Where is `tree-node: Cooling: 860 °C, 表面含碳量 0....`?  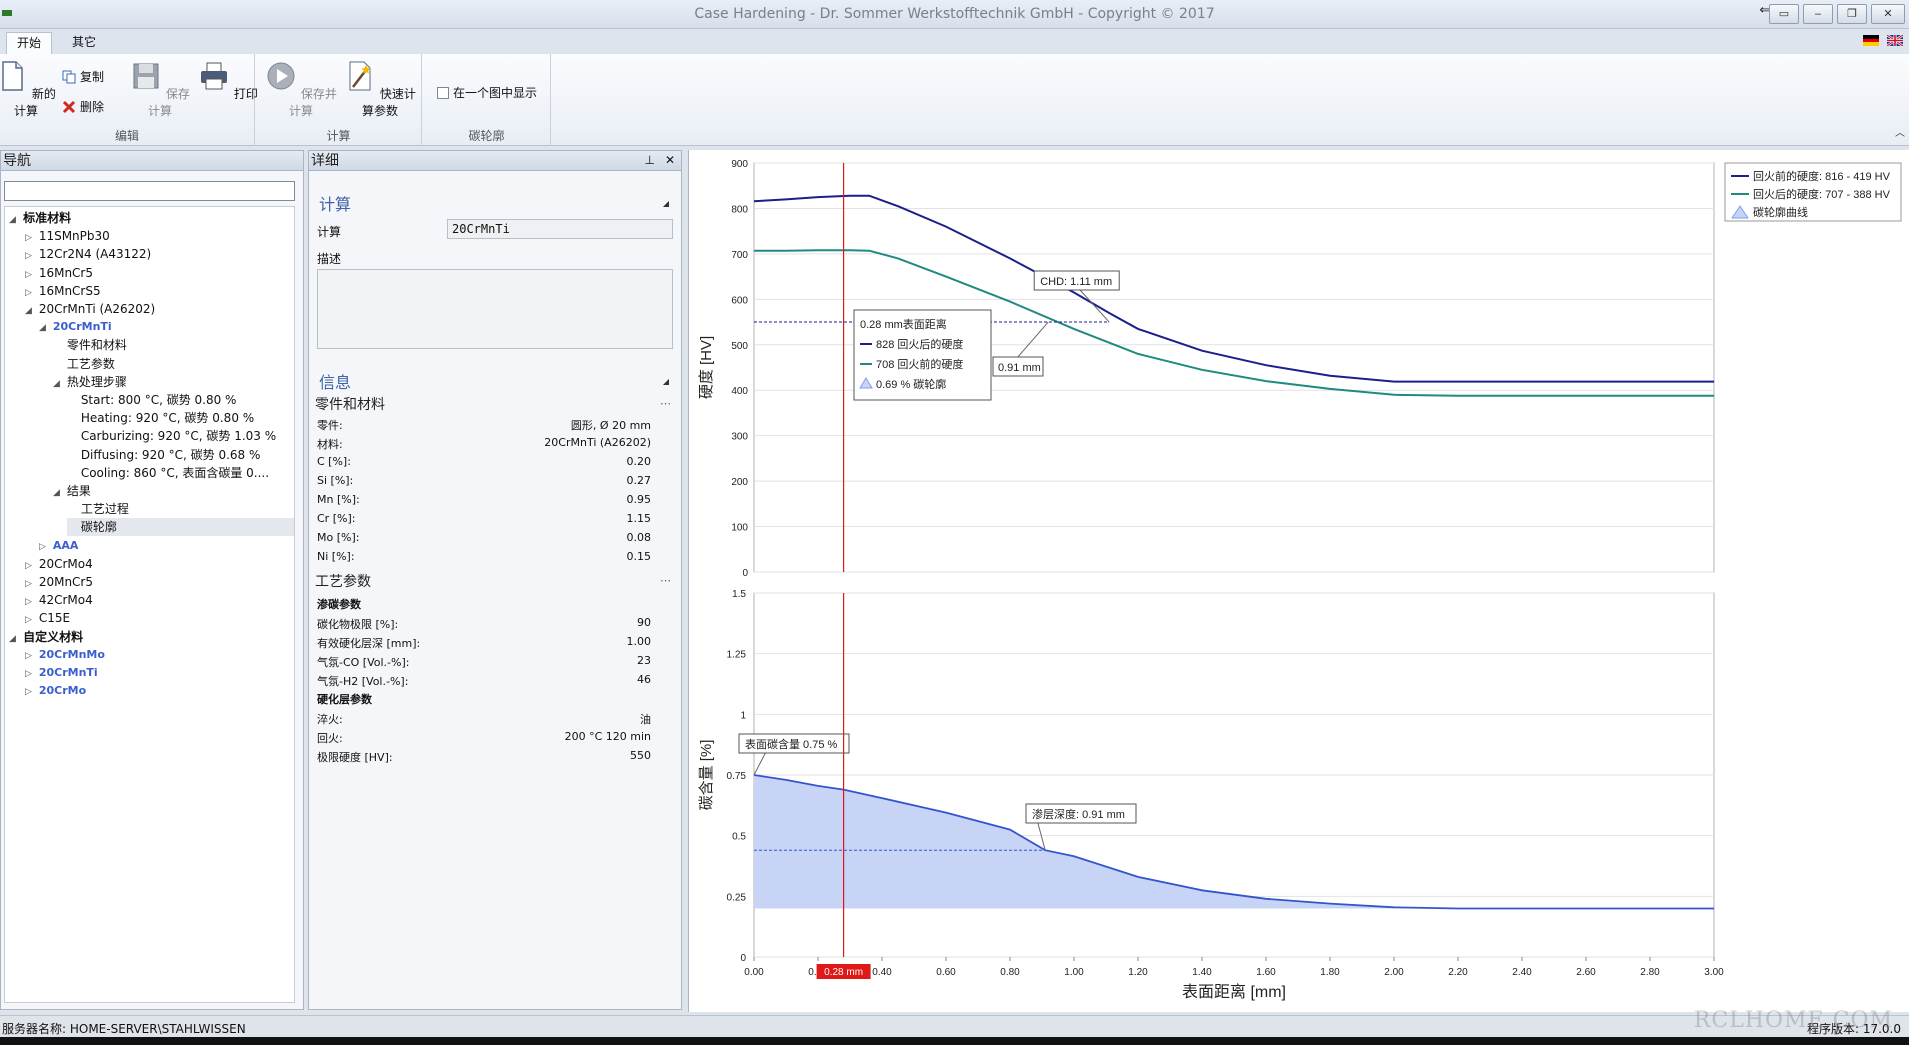
tree-node: Cooling: 860 °C, 表面含碳量 0.... is located at coordinates (168, 473).